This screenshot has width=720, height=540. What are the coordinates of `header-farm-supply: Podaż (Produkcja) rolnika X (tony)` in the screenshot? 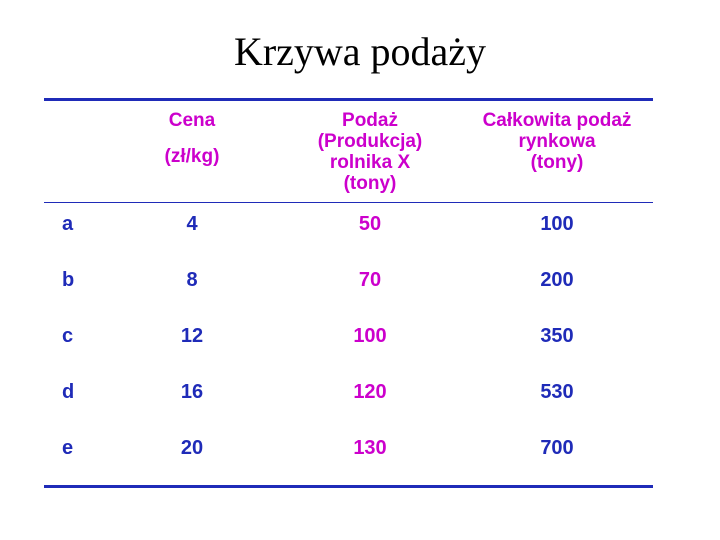 It's located at (370, 152).